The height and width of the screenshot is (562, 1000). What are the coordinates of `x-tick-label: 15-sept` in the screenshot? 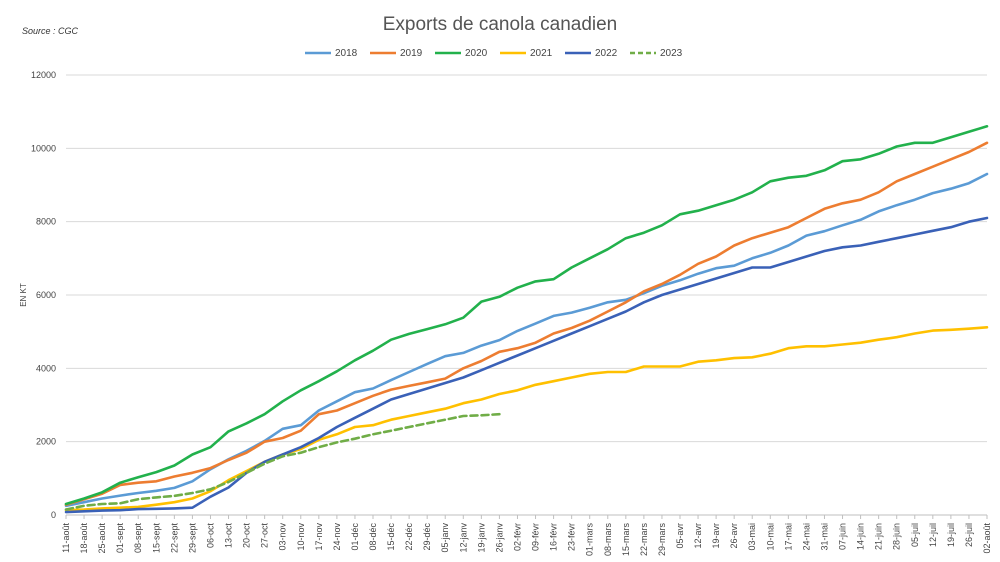 It's located at (156, 538).